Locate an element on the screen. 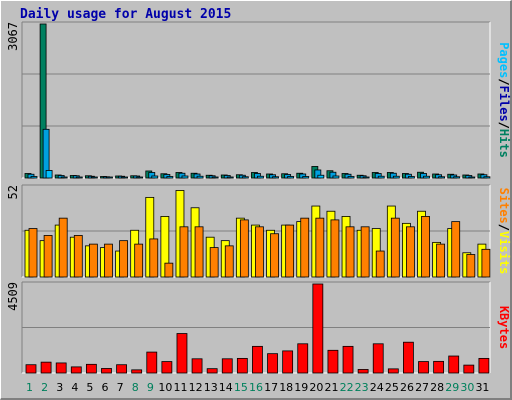 This screenshot has height=400, width=512. day-label-11: 11 is located at coordinates (181, 387).